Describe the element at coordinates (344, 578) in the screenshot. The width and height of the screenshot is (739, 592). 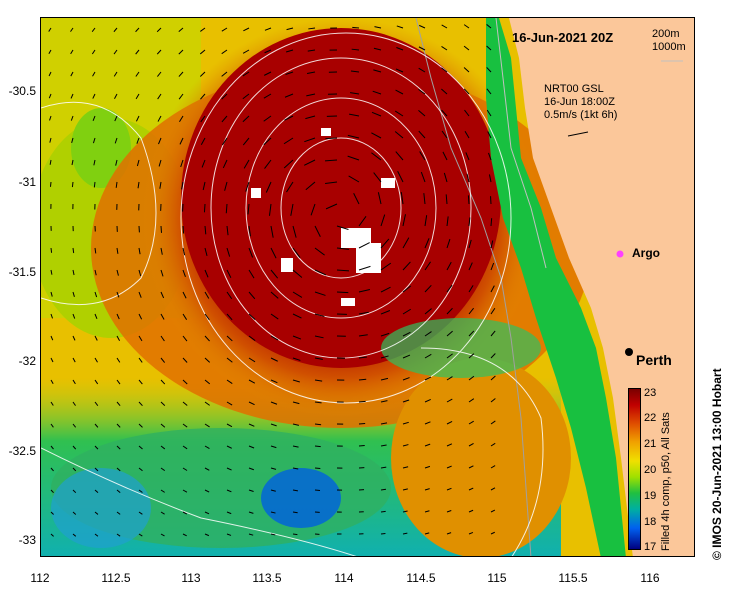
I see `x-tick: 114` at that location.